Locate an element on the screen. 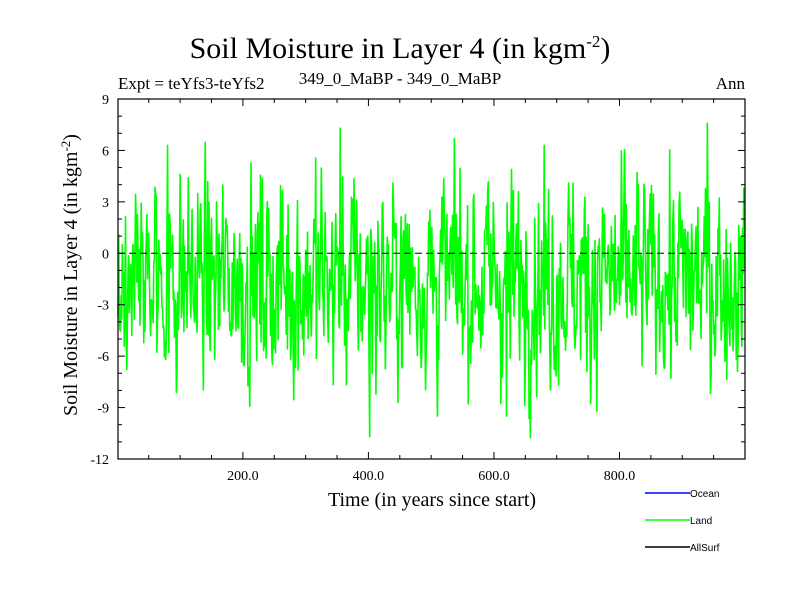  x-tick-label: 800.0 is located at coordinates (620, 476).